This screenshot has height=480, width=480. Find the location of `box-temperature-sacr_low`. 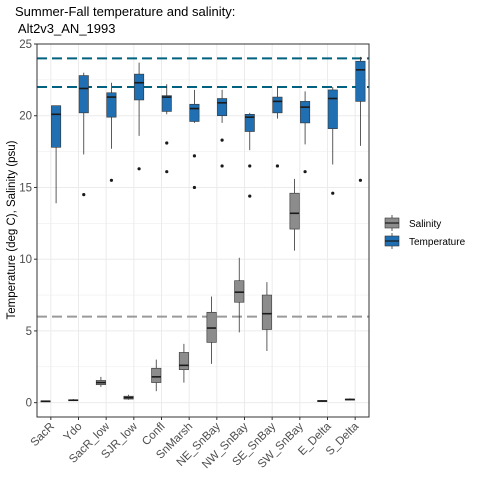

box-temperature-sacr_low is located at coordinates (111, 132).